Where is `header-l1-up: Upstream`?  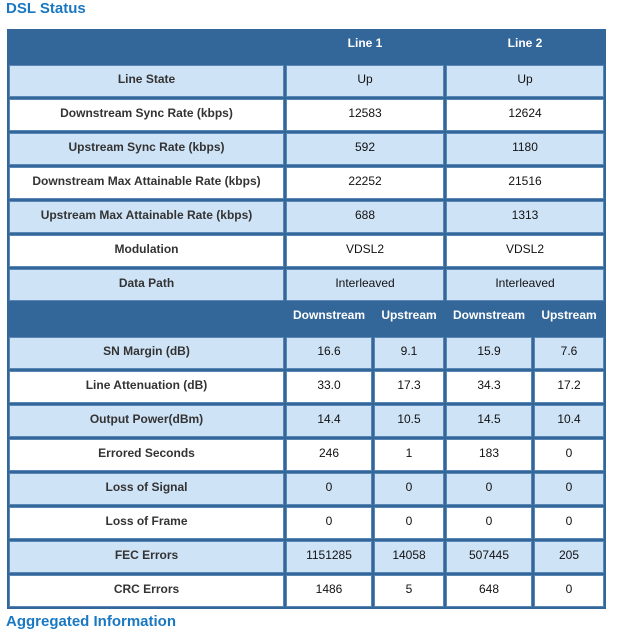
header-l1-up: Upstream is located at coordinates (409, 319).